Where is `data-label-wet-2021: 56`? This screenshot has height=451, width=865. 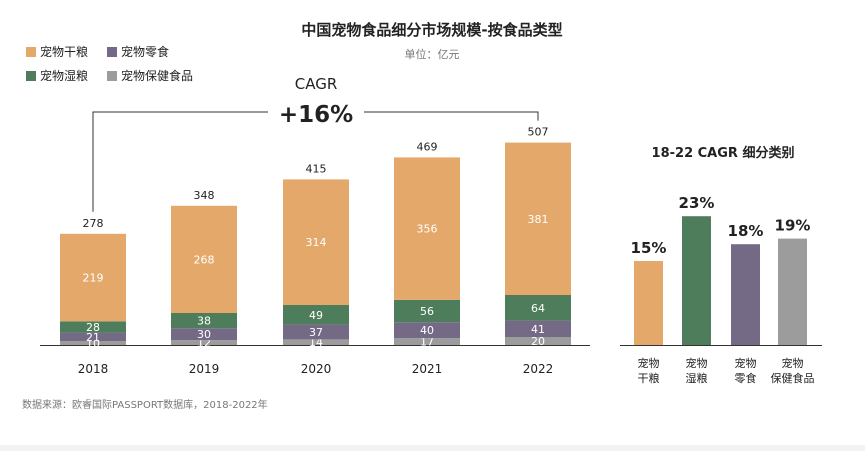
data-label-wet-2021: 56 is located at coordinates (427, 311).